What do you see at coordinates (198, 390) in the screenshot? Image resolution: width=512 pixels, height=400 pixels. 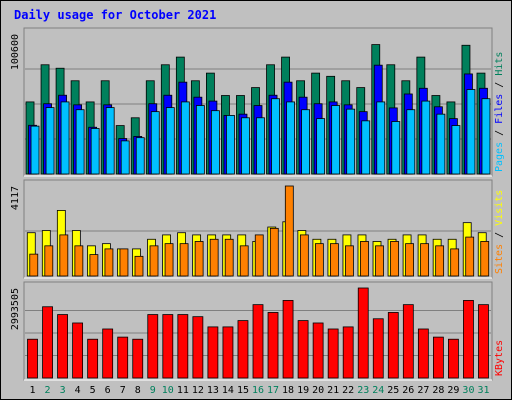 I see `x-tick-label-day-12: 12` at bounding box center [198, 390].